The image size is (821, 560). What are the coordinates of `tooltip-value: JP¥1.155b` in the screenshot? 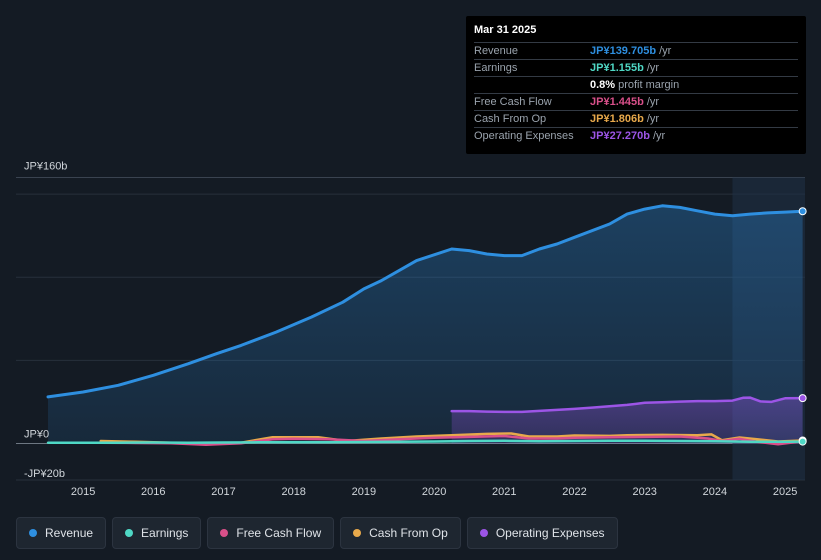 It's located at (617, 68).